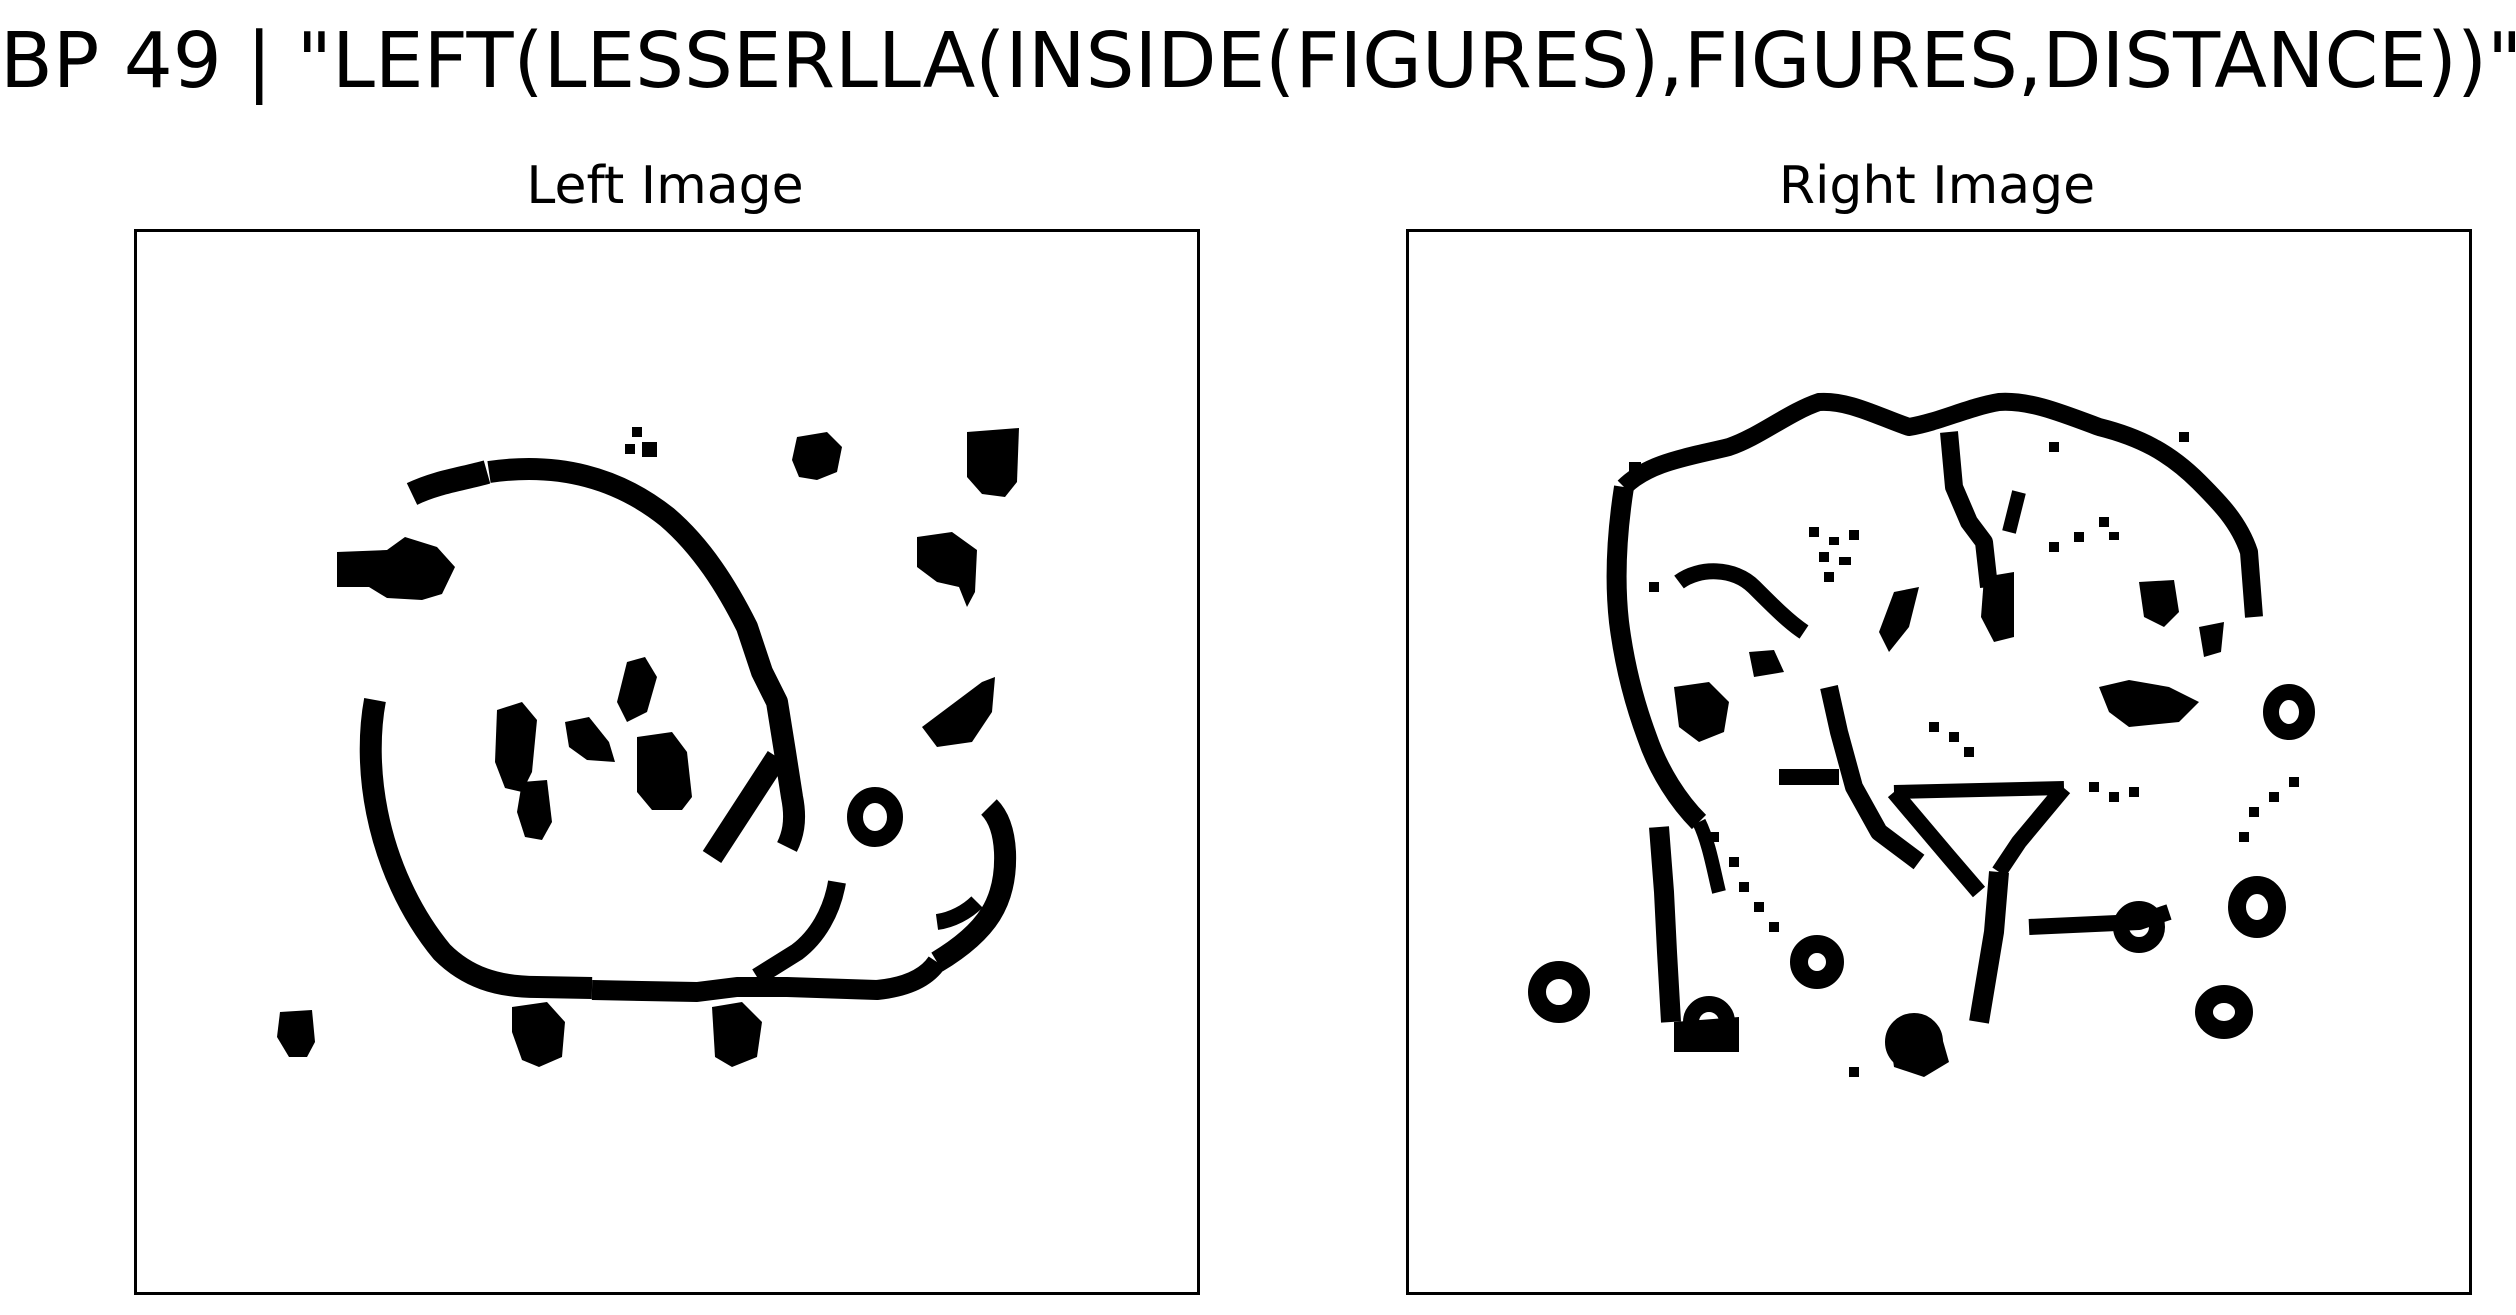 The image size is (2516, 1315). What do you see at coordinates (2031, 829) in the screenshot?
I see `right-nose-right` at bounding box center [2031, 829].